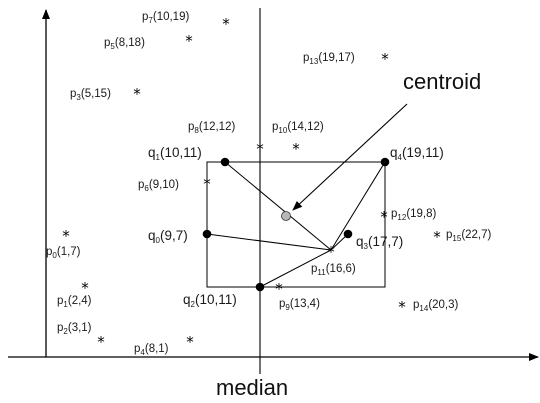 The width and height of the screenshot is (540, 403). I want to click on p15-marker: *, so click(437, 237).